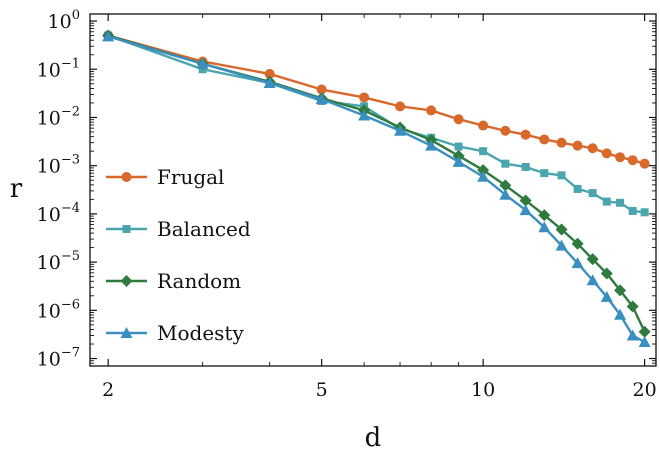 This screenshot has height=451, width=660. Describe the element at coordinates (199, 281) in the screenshot. I see `legend-label-random: Random` at that location.